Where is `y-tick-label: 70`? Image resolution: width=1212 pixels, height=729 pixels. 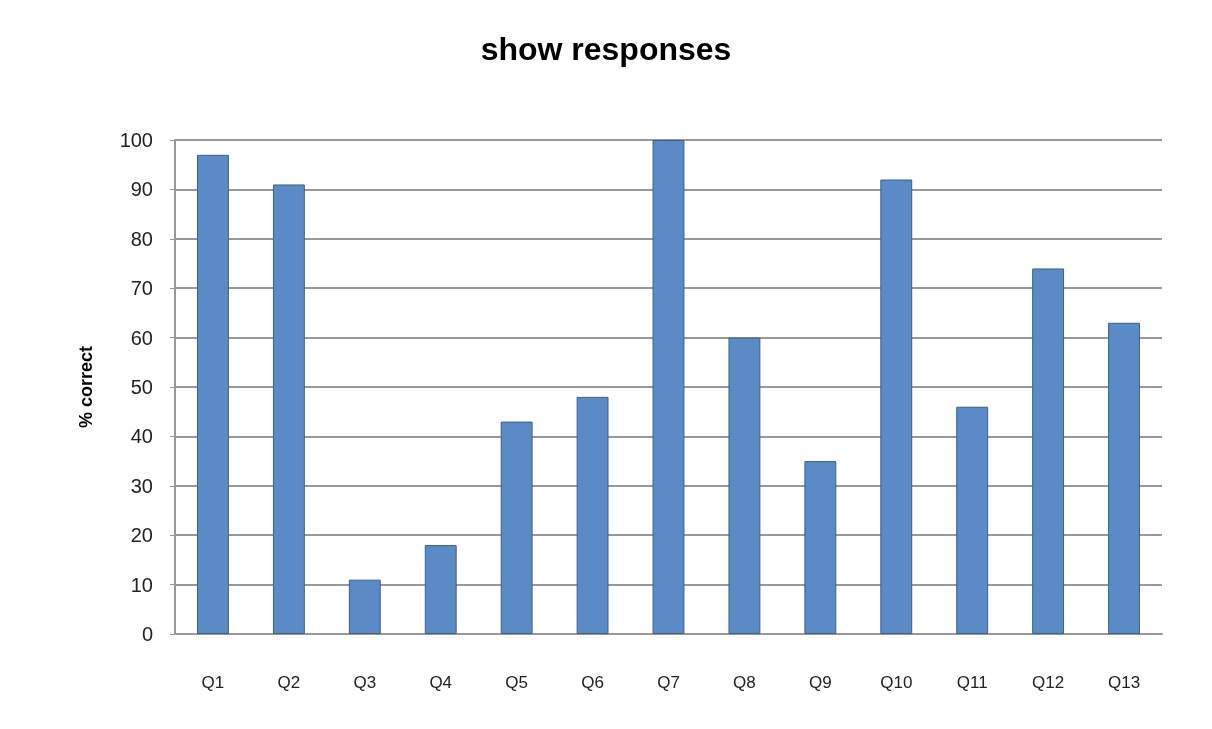 y-tick-label: 70 is located at coordinates (141, 288).